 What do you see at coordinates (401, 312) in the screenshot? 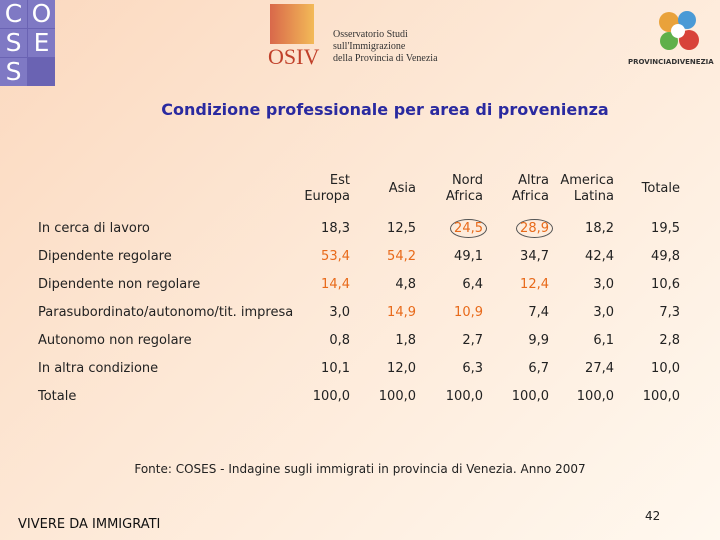
I see `cell-value: 14,9` at bounding box center [401, 312].